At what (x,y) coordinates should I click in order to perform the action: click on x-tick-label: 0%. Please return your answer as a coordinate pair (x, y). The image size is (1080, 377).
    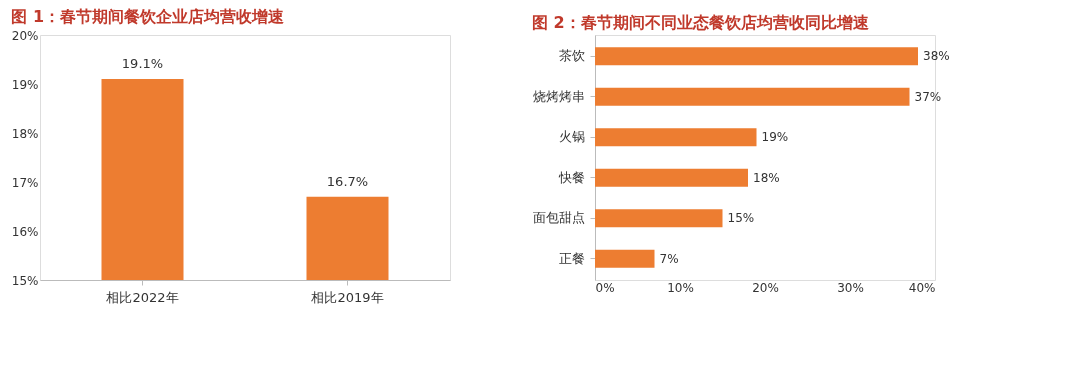
    Looking at the image, I should click on (605, 287).